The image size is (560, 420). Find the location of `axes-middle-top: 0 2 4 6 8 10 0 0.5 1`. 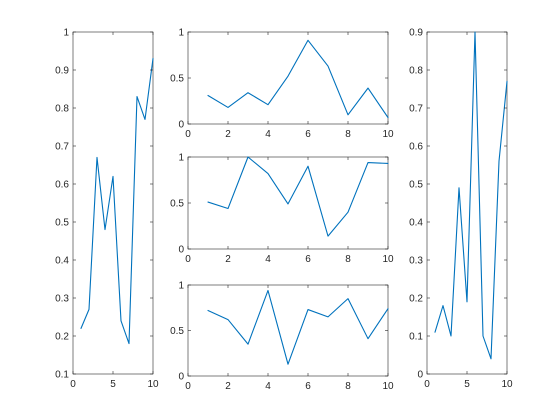

axes-middle-top: 0 2 4 6 8 10 0 0.5 1 is located at coordinates (282, 84).